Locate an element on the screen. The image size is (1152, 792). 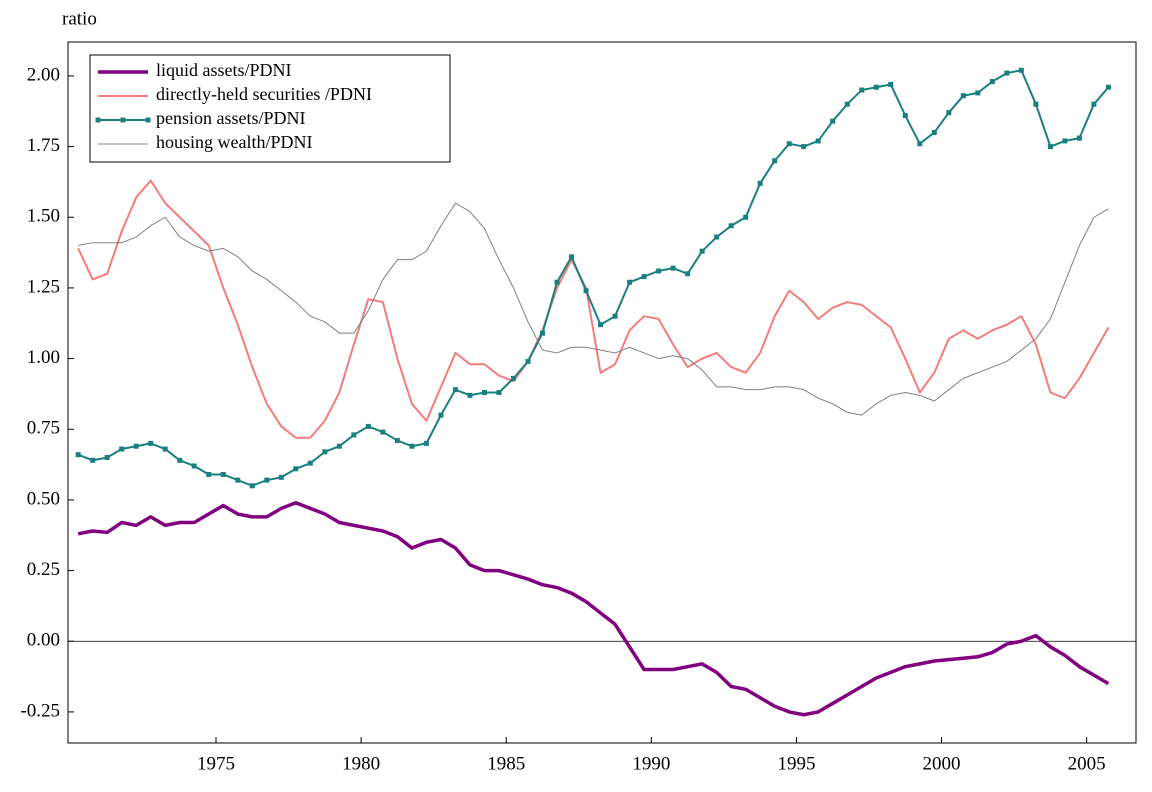
y-tick-label: 2.00 is located at coordinates (43, 74).